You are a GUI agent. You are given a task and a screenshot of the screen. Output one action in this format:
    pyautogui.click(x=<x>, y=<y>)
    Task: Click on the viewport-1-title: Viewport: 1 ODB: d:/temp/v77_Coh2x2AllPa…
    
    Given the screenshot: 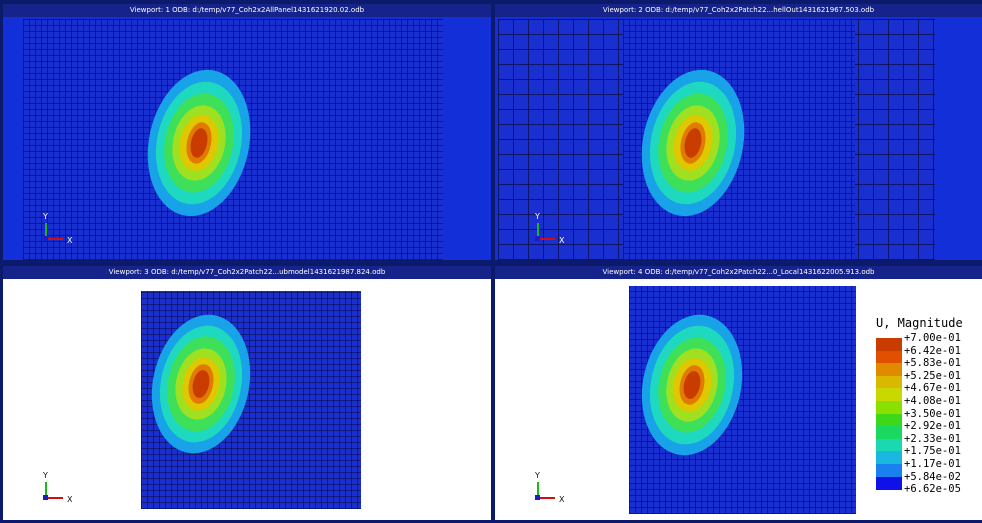 What is the action you would take?
    pyautogui.click(x=247, y=10)
    